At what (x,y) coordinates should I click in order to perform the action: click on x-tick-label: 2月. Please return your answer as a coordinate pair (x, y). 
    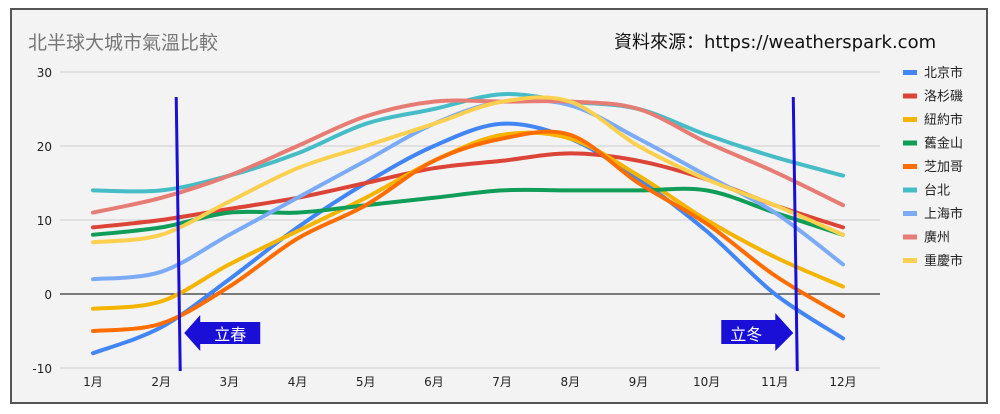
    Looking at the image, I should click on (161, 382).